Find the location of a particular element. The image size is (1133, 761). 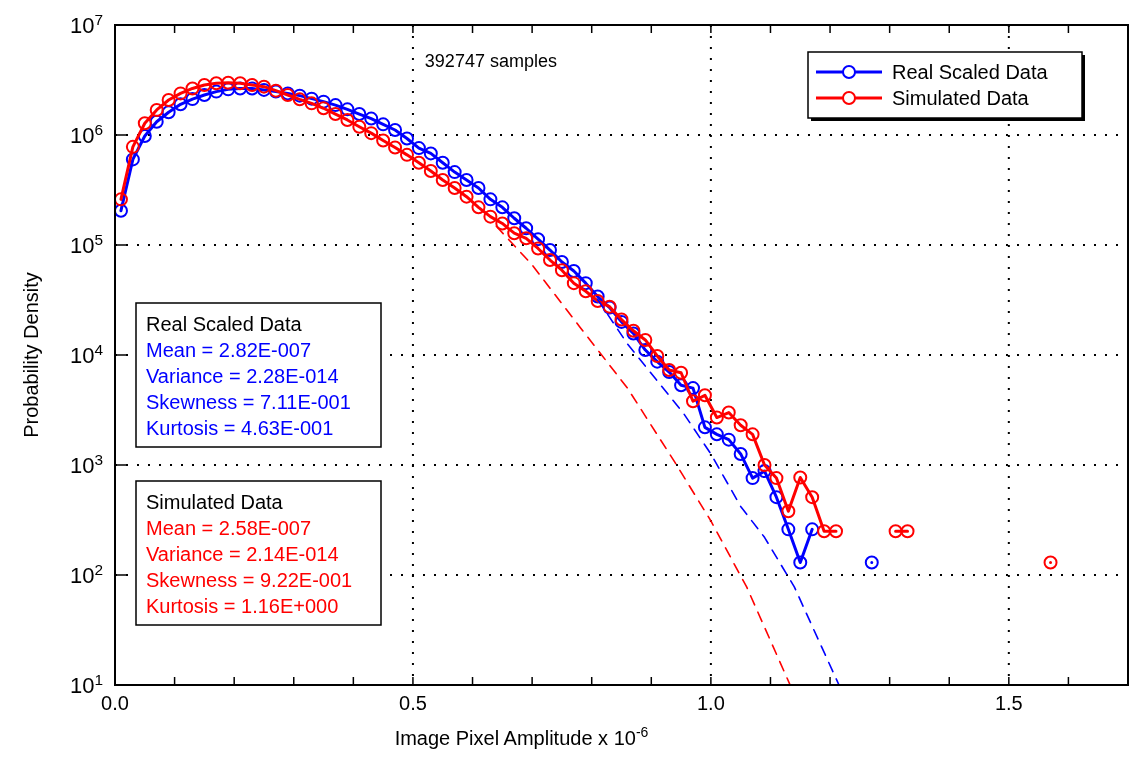

x-tick-label: 1.0 is located at coordinates (710, 703).